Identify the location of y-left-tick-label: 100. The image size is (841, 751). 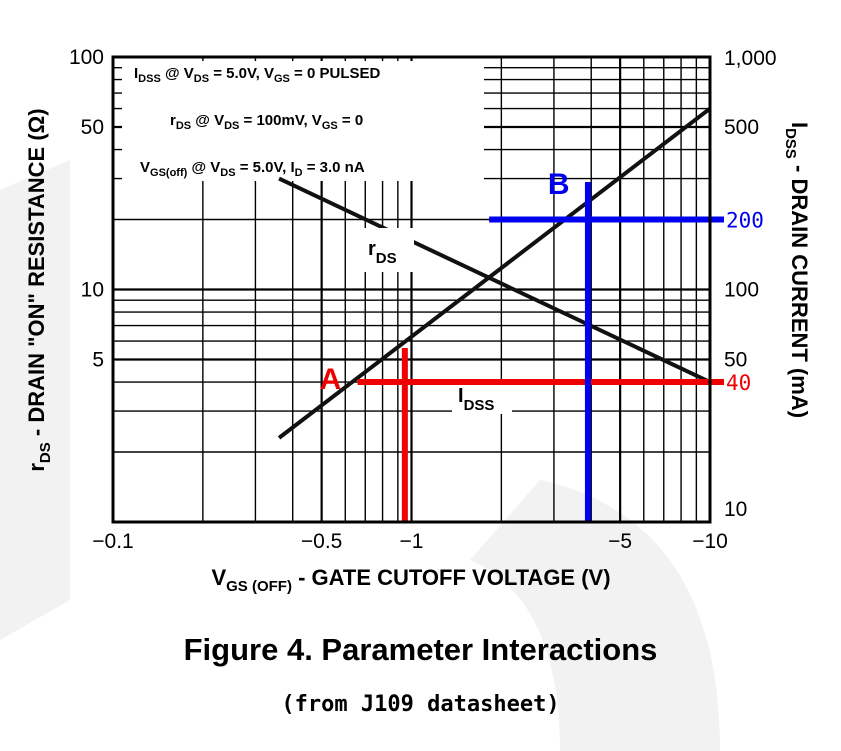
(86, 57).